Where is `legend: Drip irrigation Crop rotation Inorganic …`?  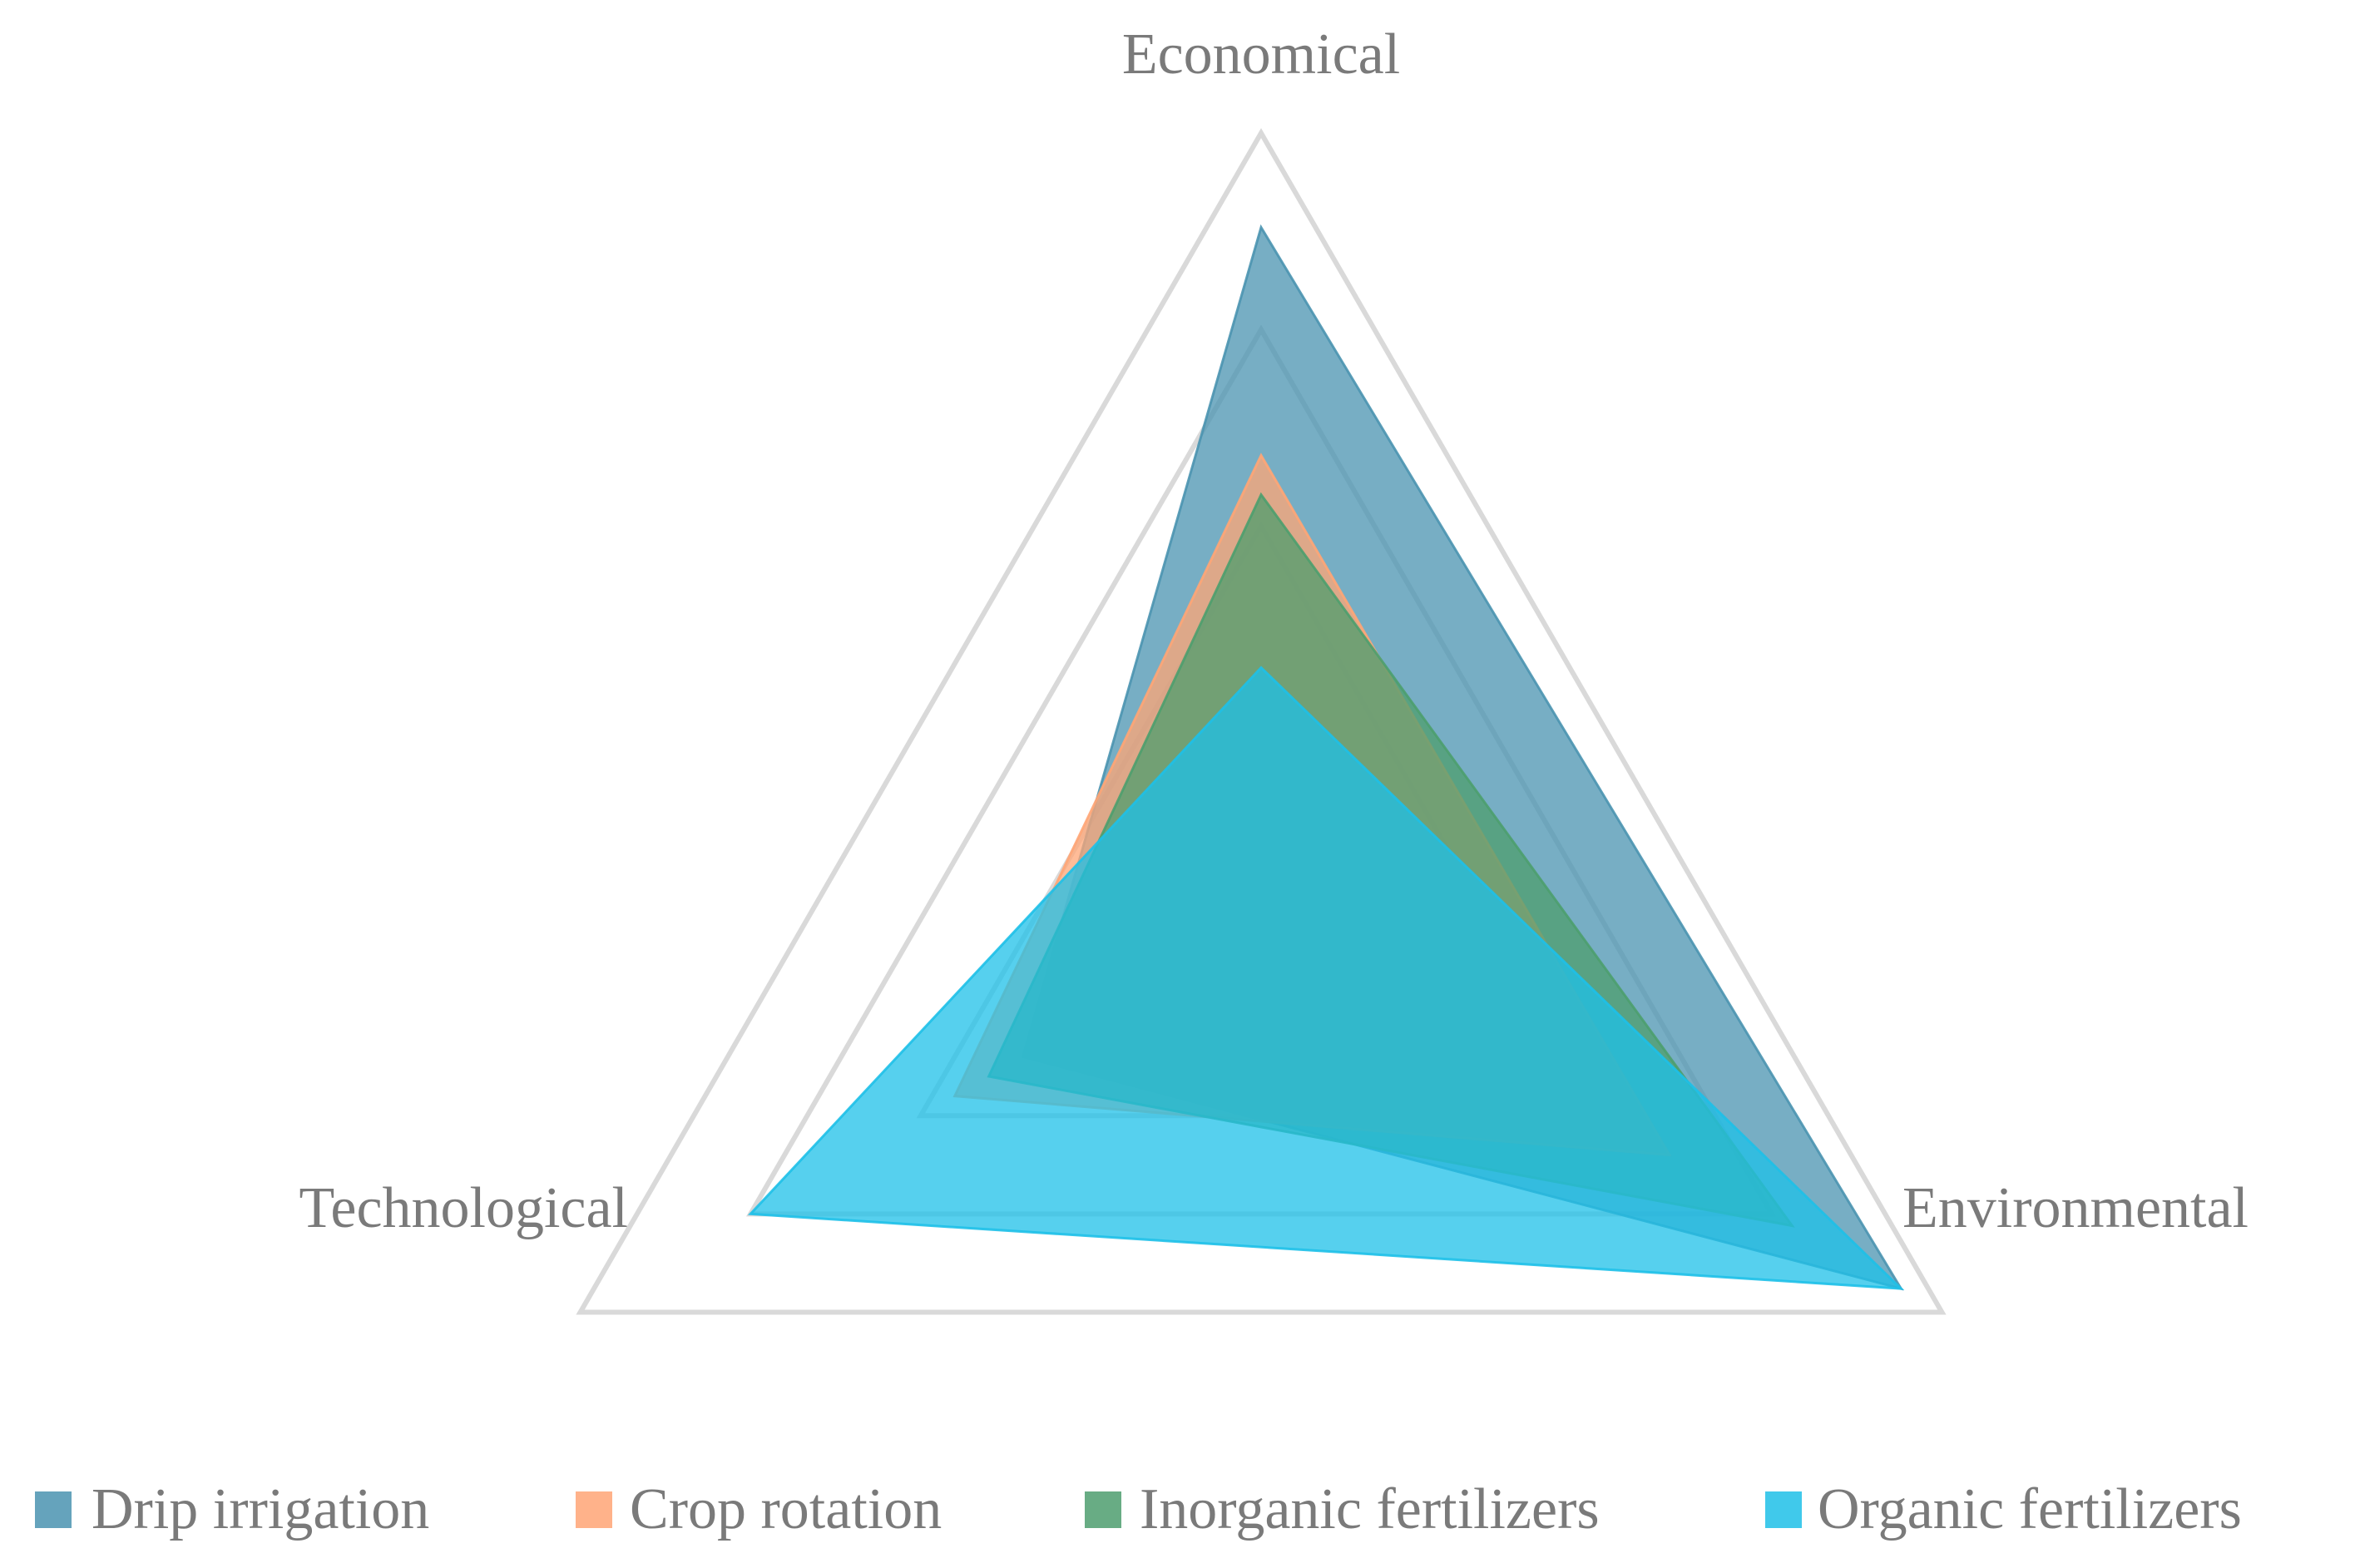 legend: Drip irrigation Crop rotation Inorganic … is located at coordinates (1138, 1509).